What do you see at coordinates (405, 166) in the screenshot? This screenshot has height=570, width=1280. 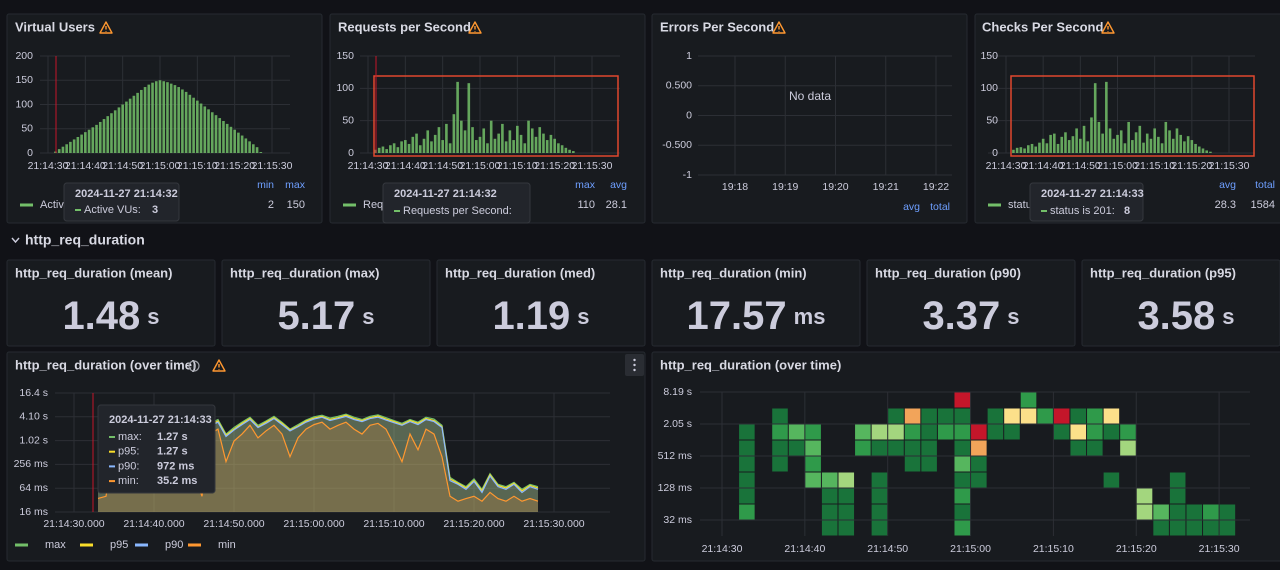 I see `x-tick-label: 21:14:40` at bounding box center [405, 166].